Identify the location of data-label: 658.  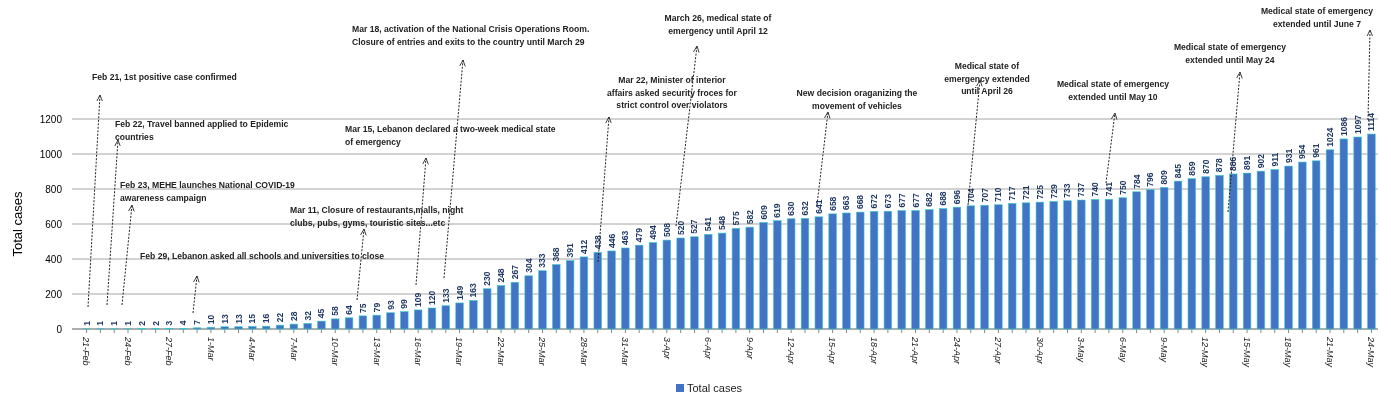
(832, 203).